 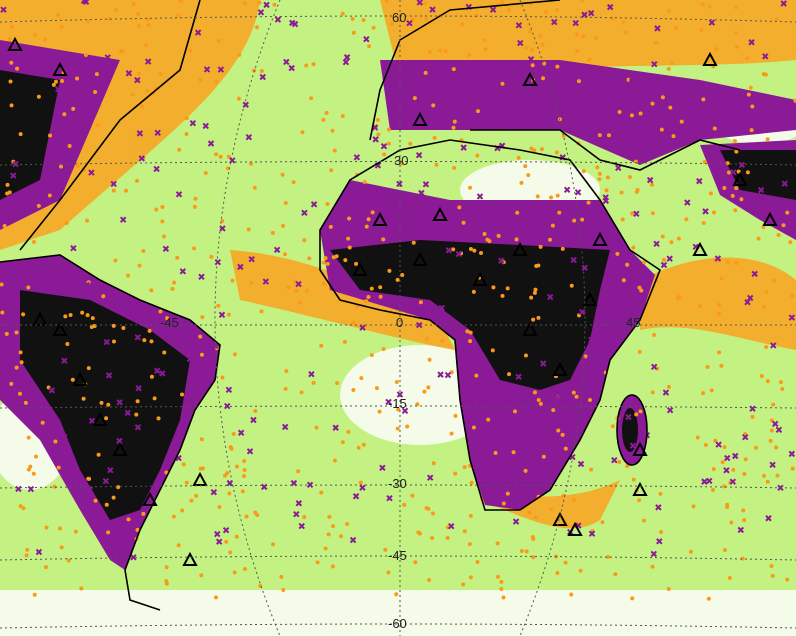 I want to click on latitude-label: -60, so click(x=397, y=623).